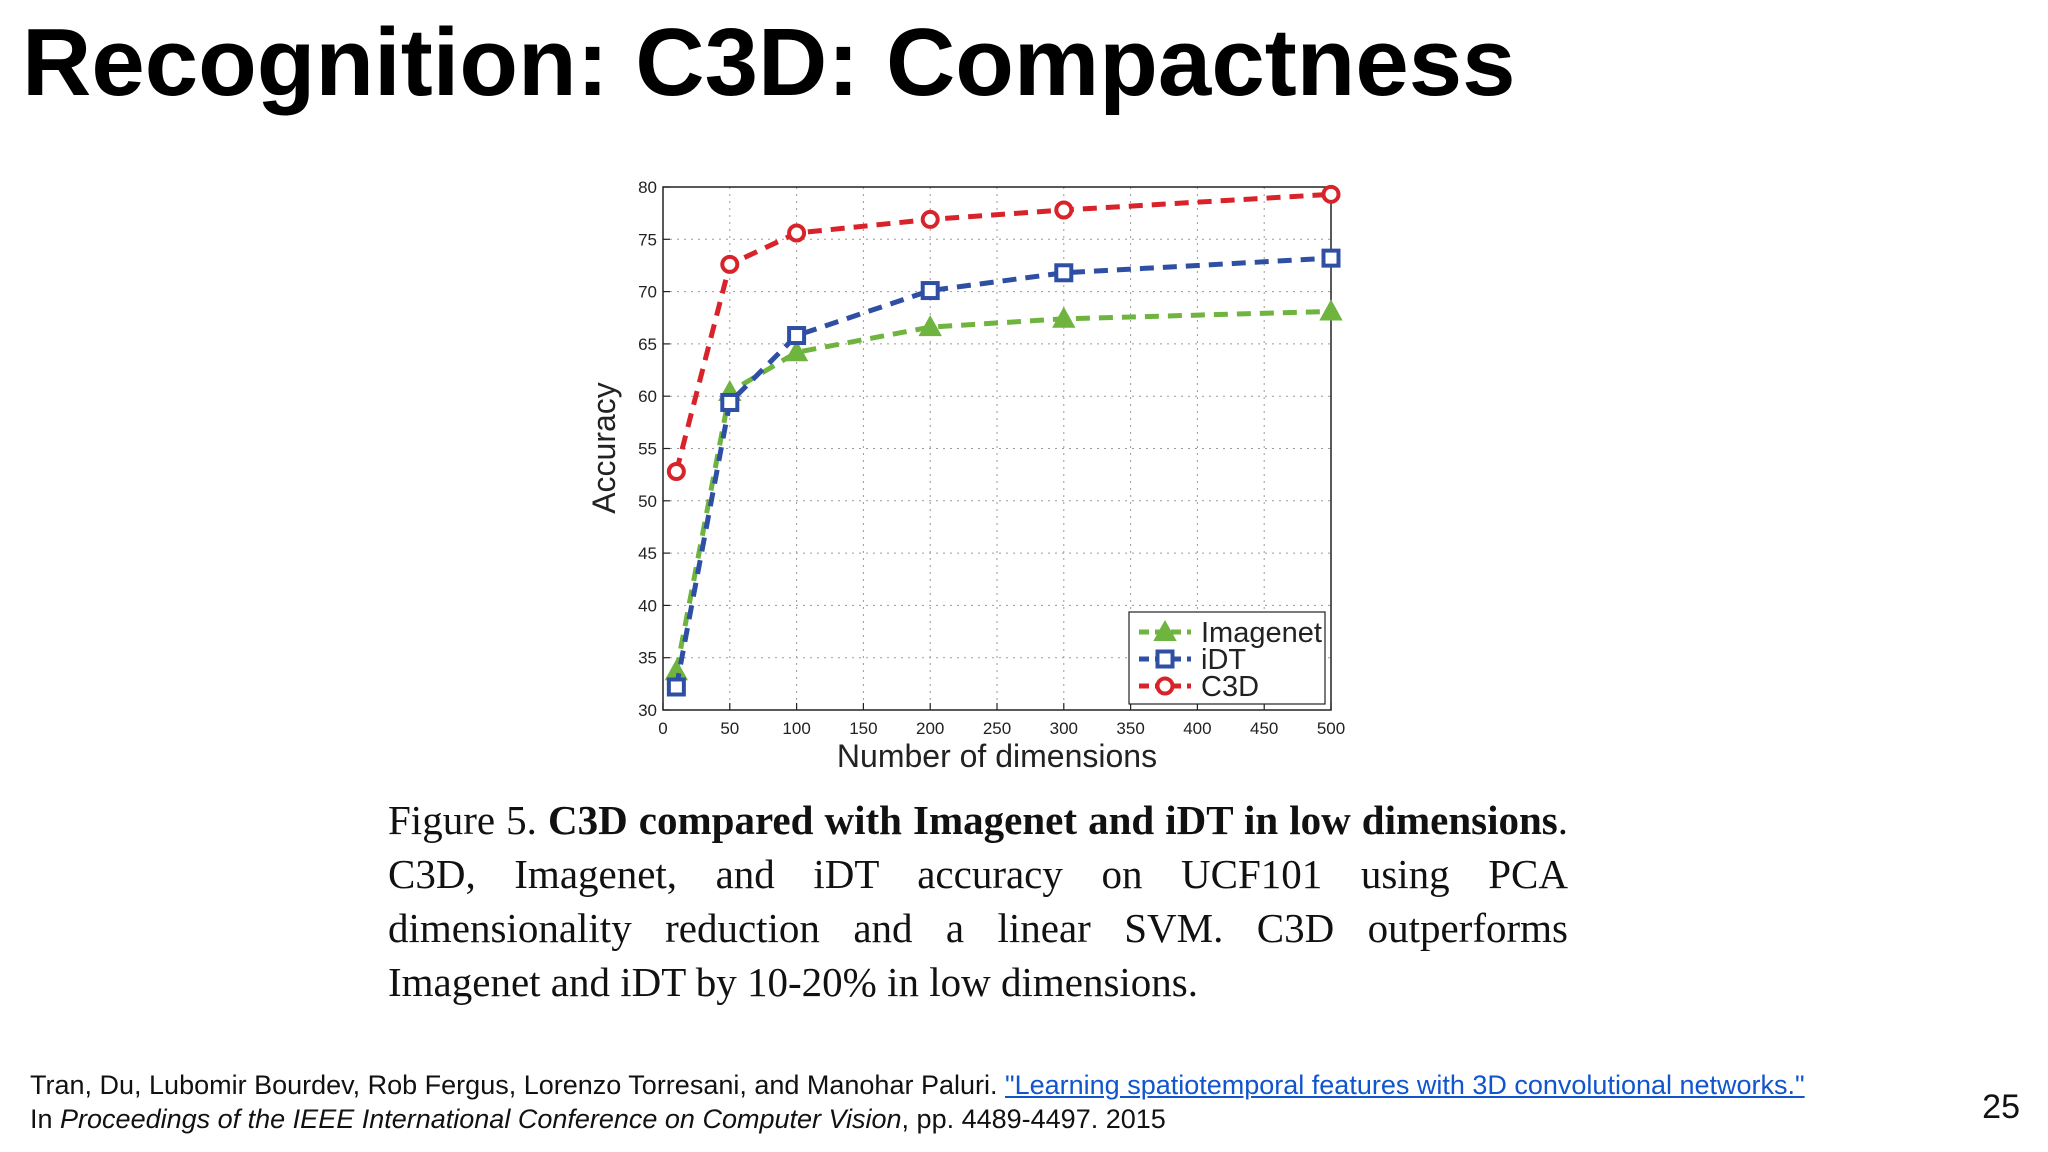  What do you see at coordinates (1261, 633) in the screenshot?
I see `legend-label-imagenet: Imagenet` at bounding box center [1261, 633].